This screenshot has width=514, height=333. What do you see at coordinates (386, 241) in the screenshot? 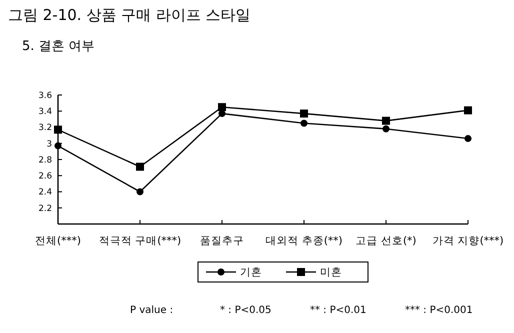
I see `x-tick-label: 고급 선호(*)` at bounding box center [386, 241].